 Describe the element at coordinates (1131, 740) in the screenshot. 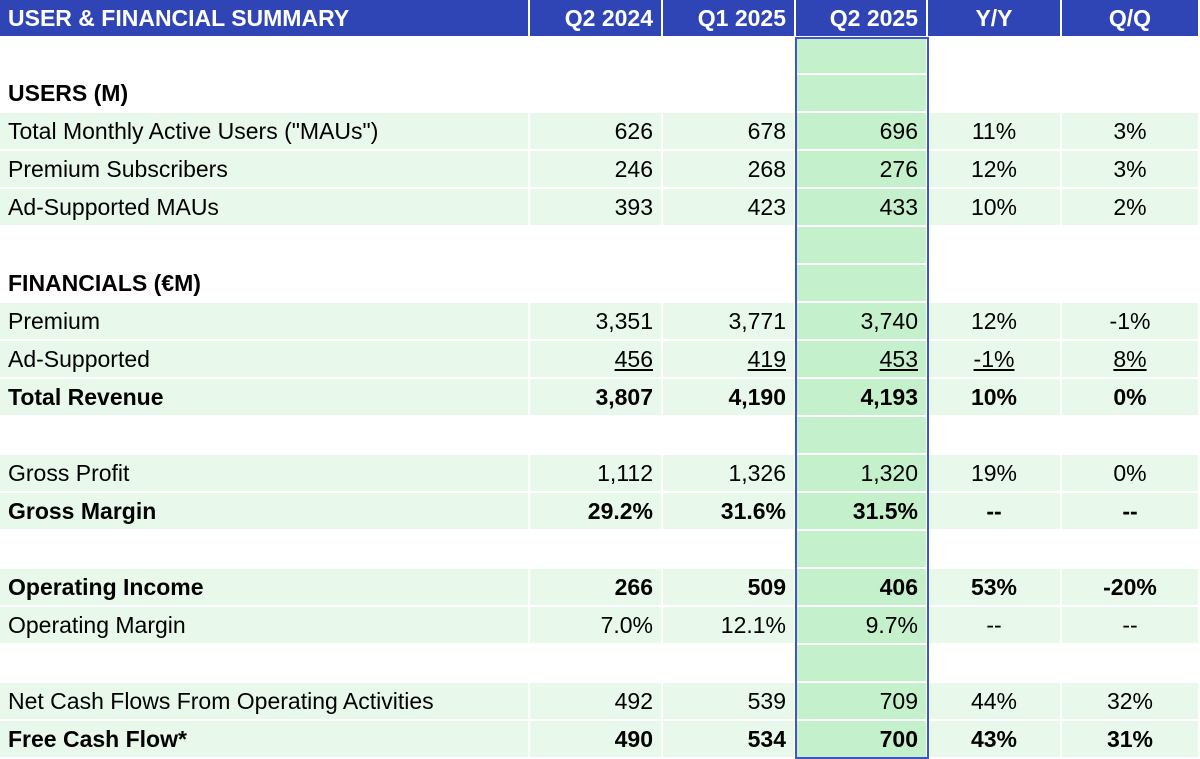

I see `cell-qq: 31%` at that location.